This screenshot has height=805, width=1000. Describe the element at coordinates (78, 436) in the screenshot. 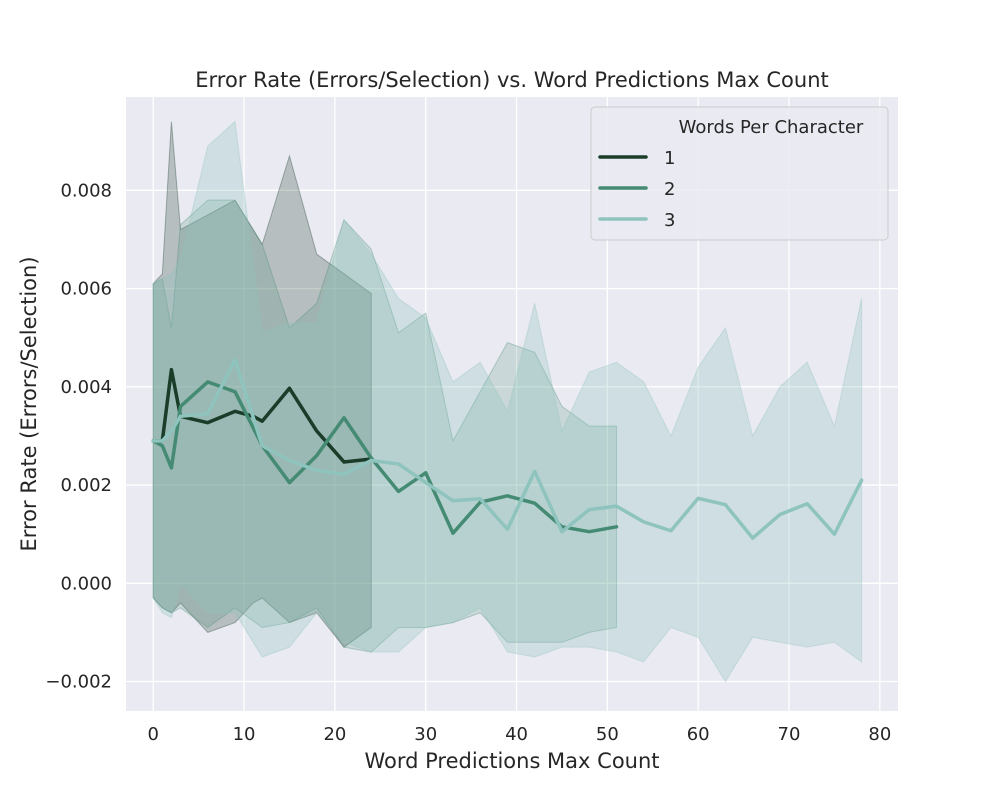

I see `y-tick-labels: −0.002 0.000 0.002 0.004 0.006 0.008` at that location.